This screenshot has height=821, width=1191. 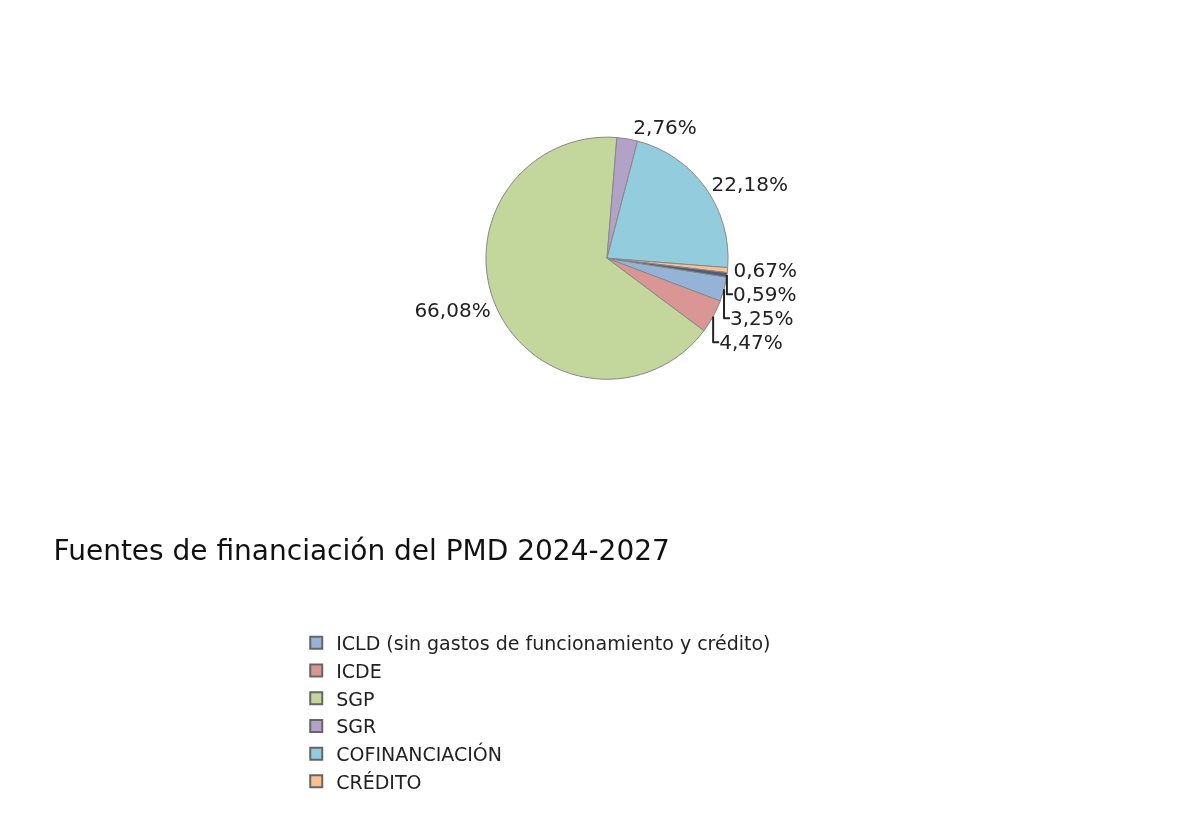 What do you see at coordinates (764, 294) in the screenshot?
I see `data-label: 0,59%` at bounding box center [764, 294].